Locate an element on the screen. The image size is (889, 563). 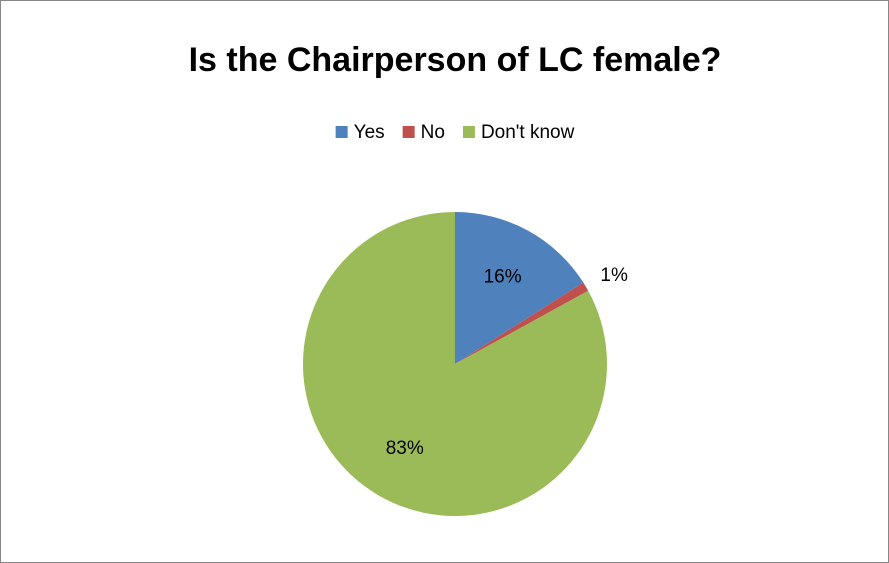
chart-title: Is the Chairperson of LC female? is located at coordinates (455, 60).